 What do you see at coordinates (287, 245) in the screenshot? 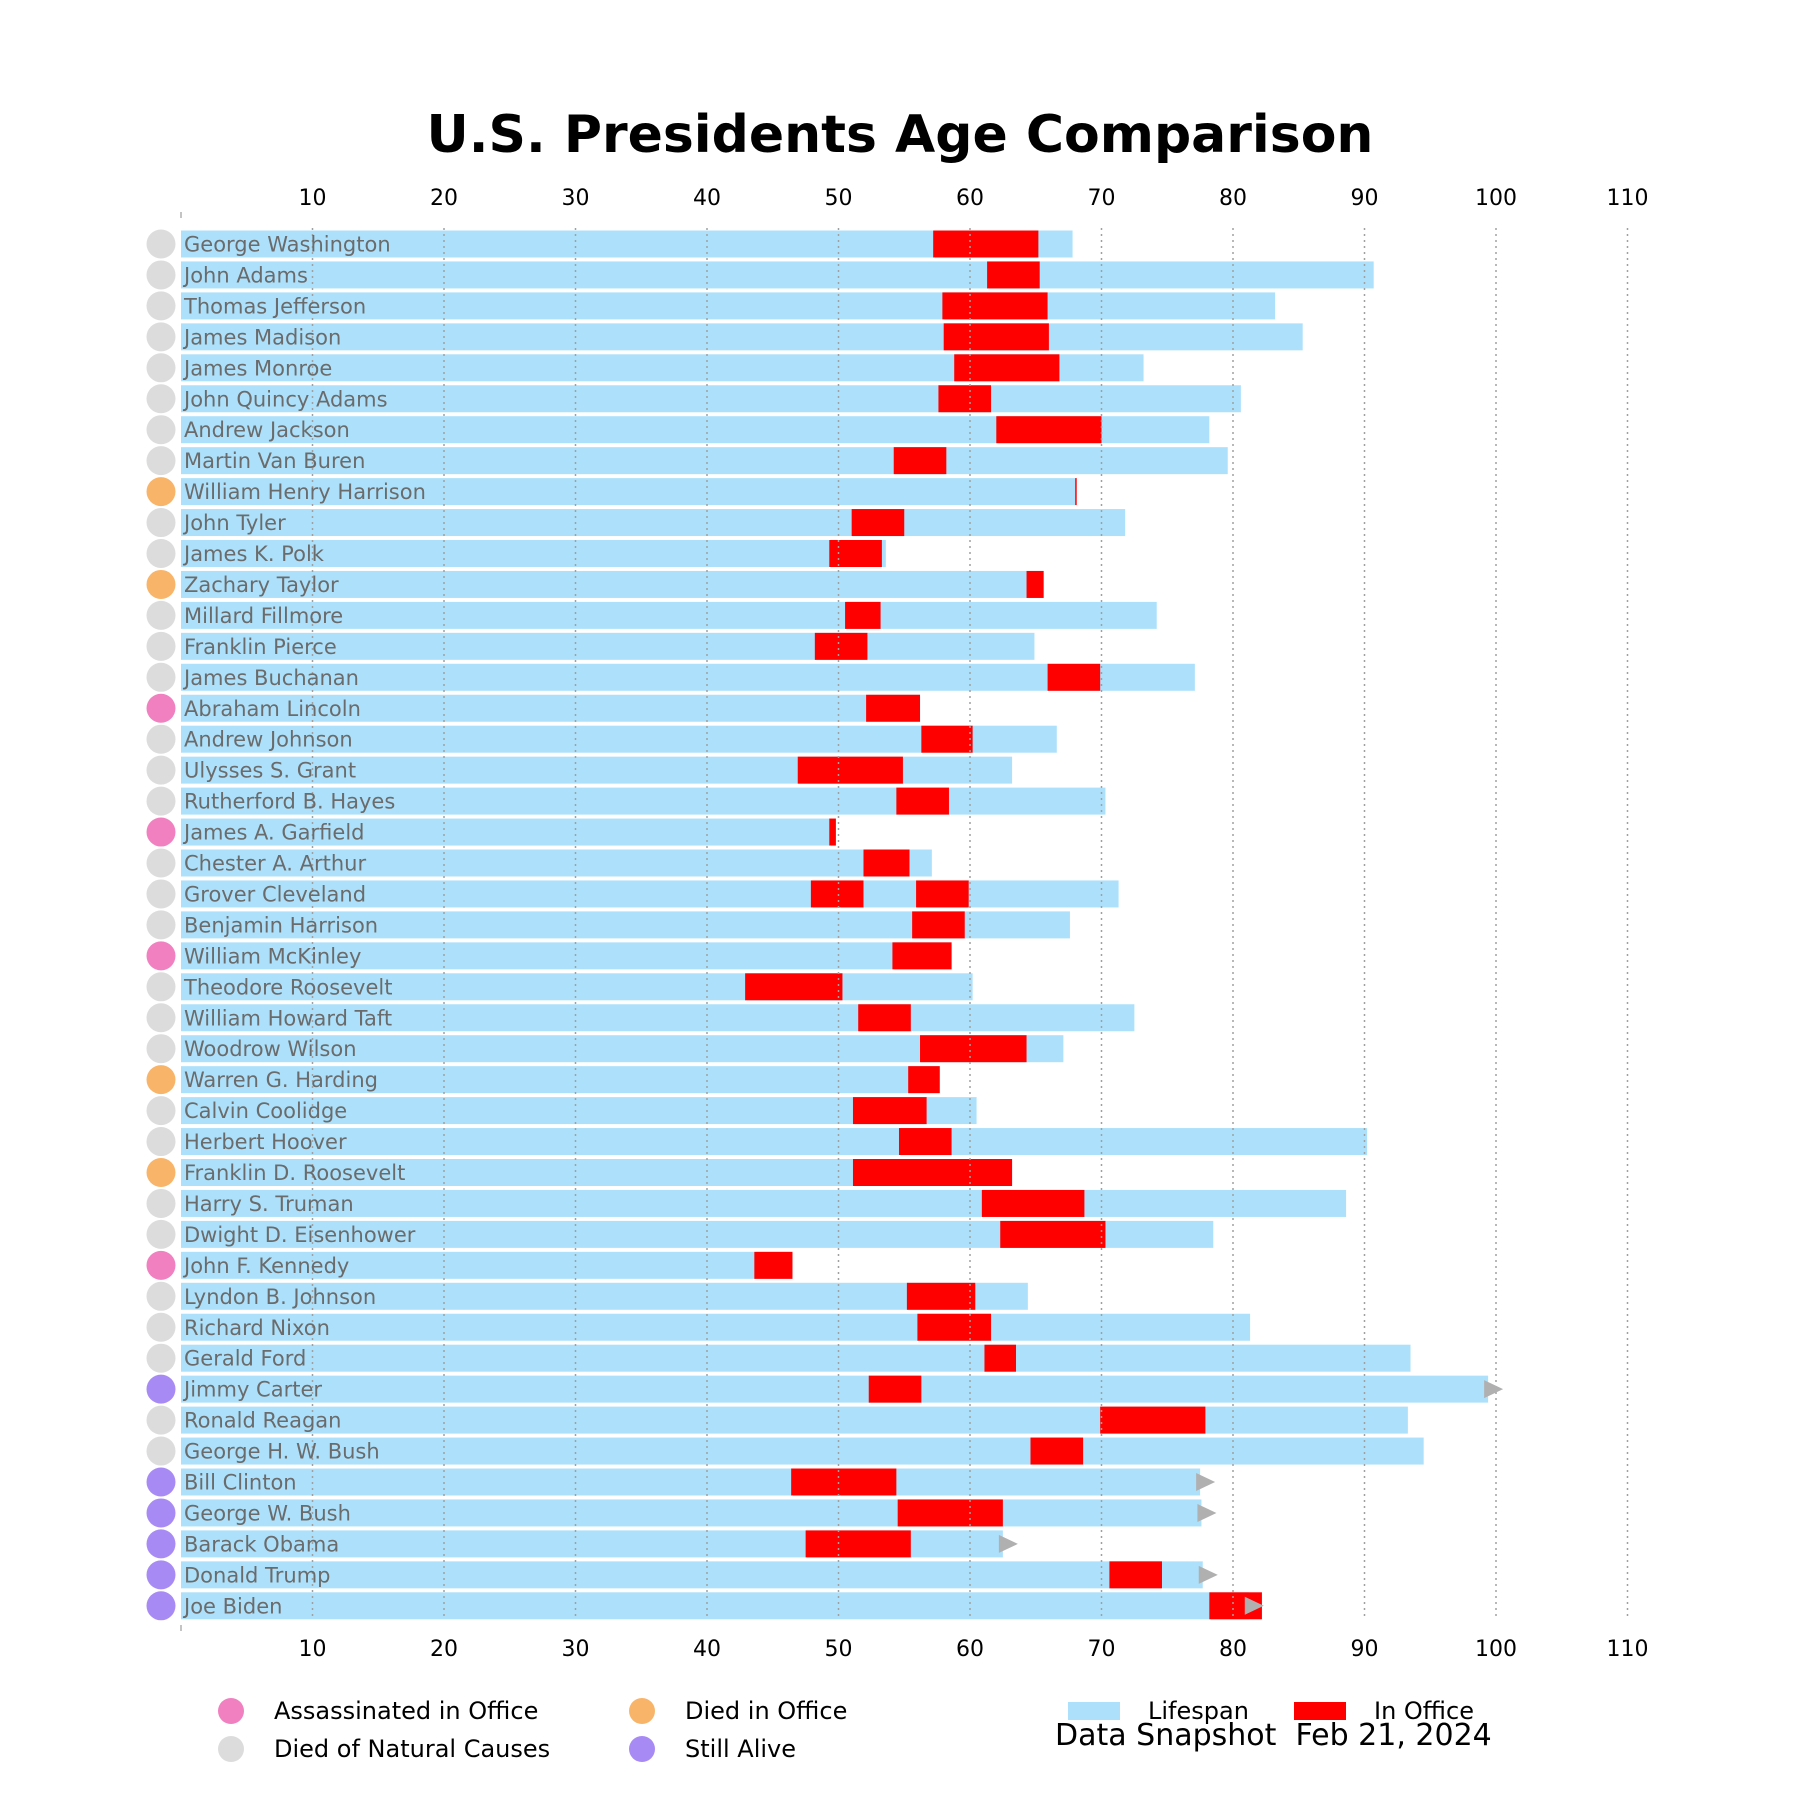
I see `president-name: George Washington` at bounding box center [287, 245].